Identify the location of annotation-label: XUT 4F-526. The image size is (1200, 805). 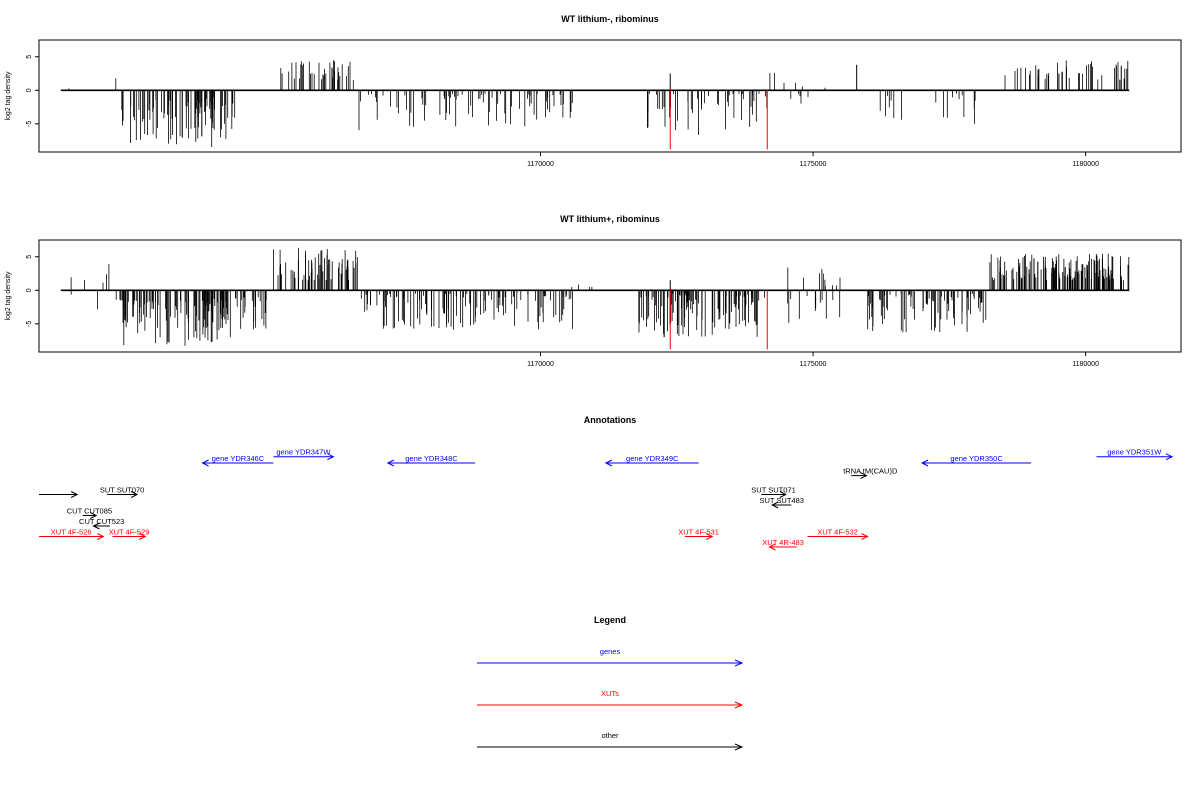
(71, 532).